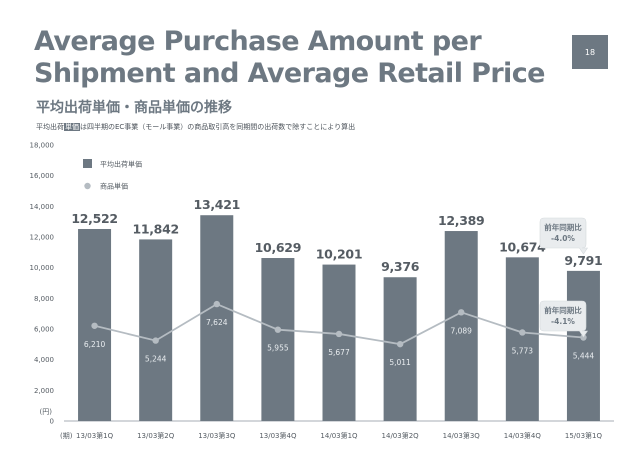  Describe the element at coordinates (462, 435) in the screenshot. I see `x-tick-label: 14/03第3Q` at that location.